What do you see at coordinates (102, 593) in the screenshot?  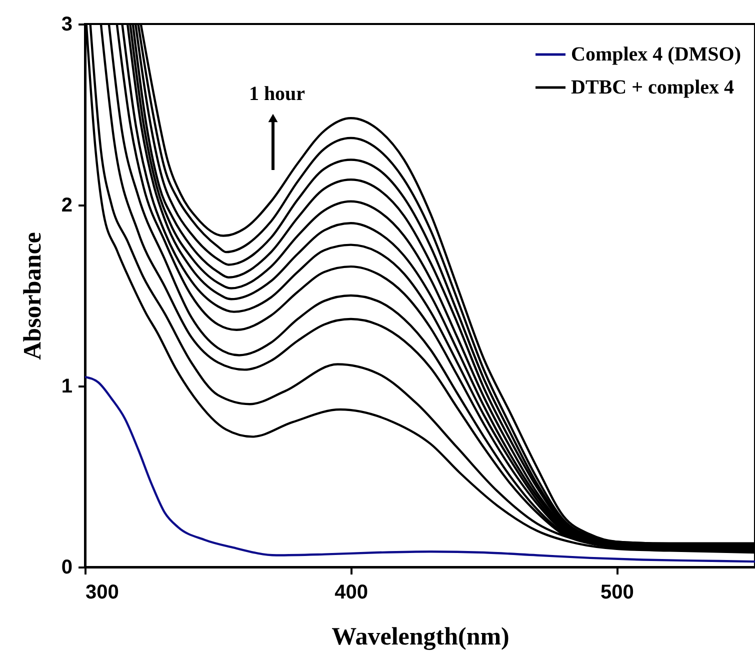 I see `x-tick-label: 300` at bounding box center [102, 593].